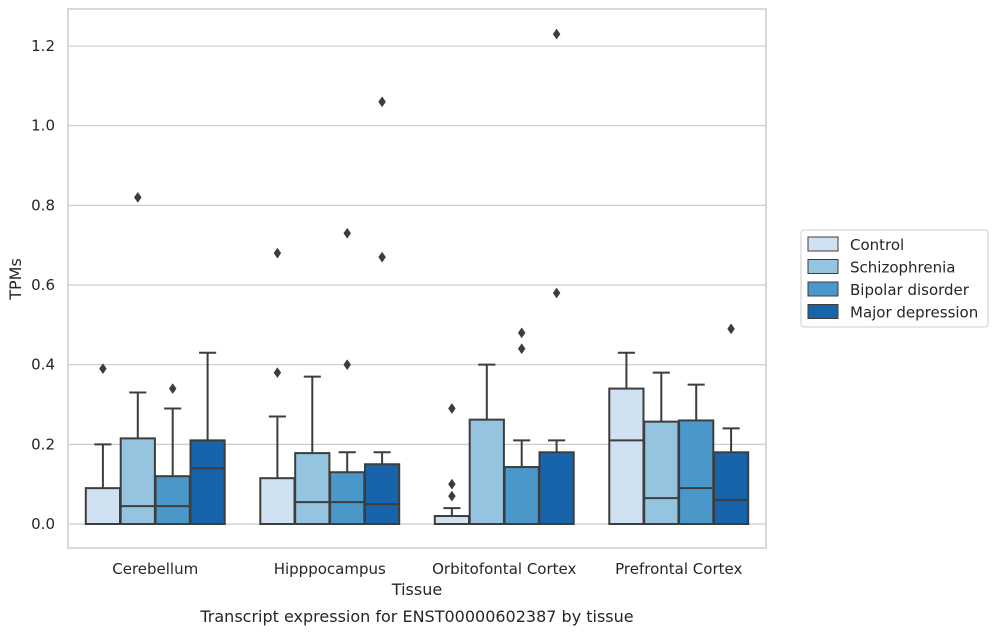 The width and height of the screenshot is (997, 634). Describe the element at coordinates (678, 569) in the screenshot. I see `x-tick-label: Prefrontal Cortex` at that location.